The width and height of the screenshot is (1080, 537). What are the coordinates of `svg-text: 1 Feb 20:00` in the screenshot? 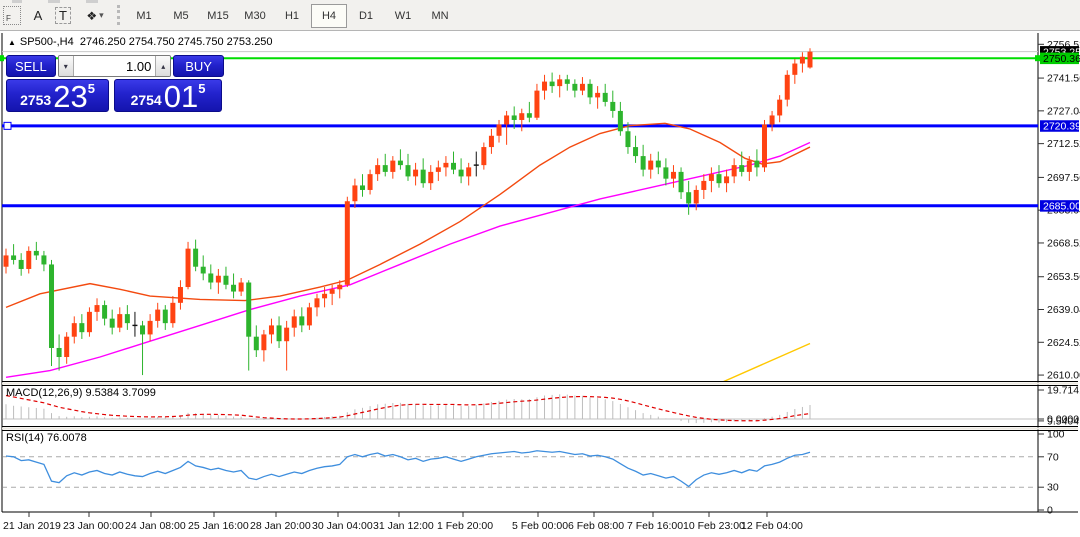 It's located at (465, 526).